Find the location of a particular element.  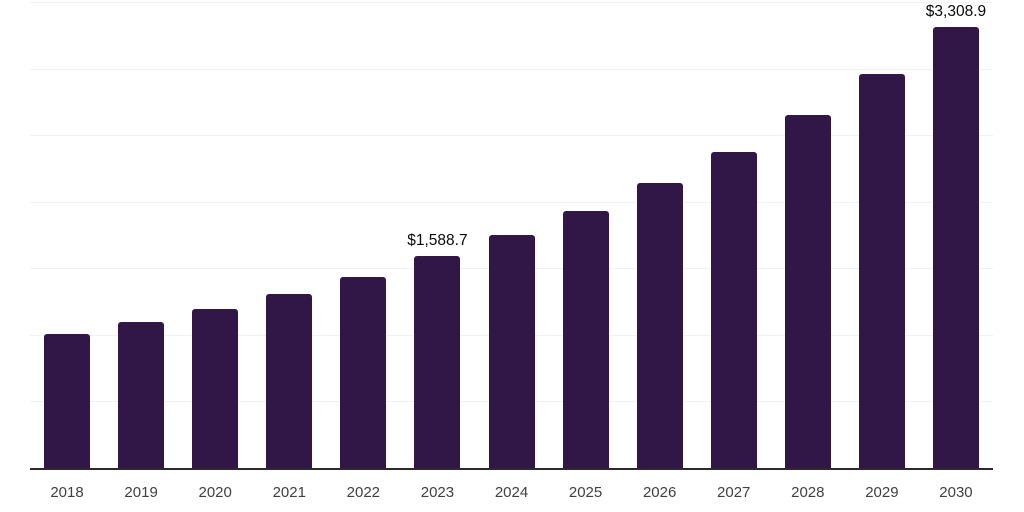

data-label-2023: $1,588.7 is located at coordinates (437, 241).